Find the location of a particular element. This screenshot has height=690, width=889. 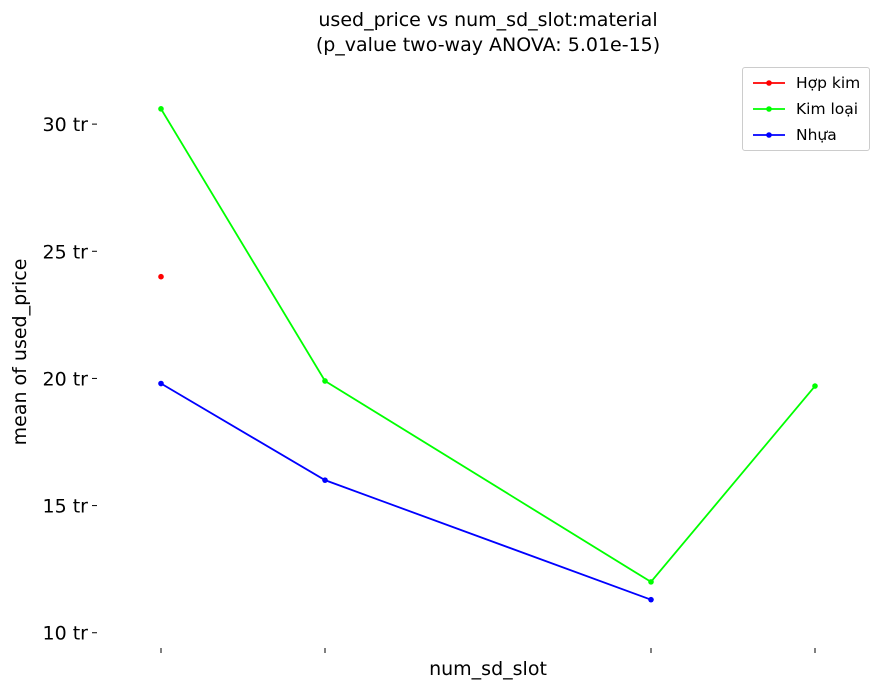

data-point-hop-kim is located at coordinates (161, 276).